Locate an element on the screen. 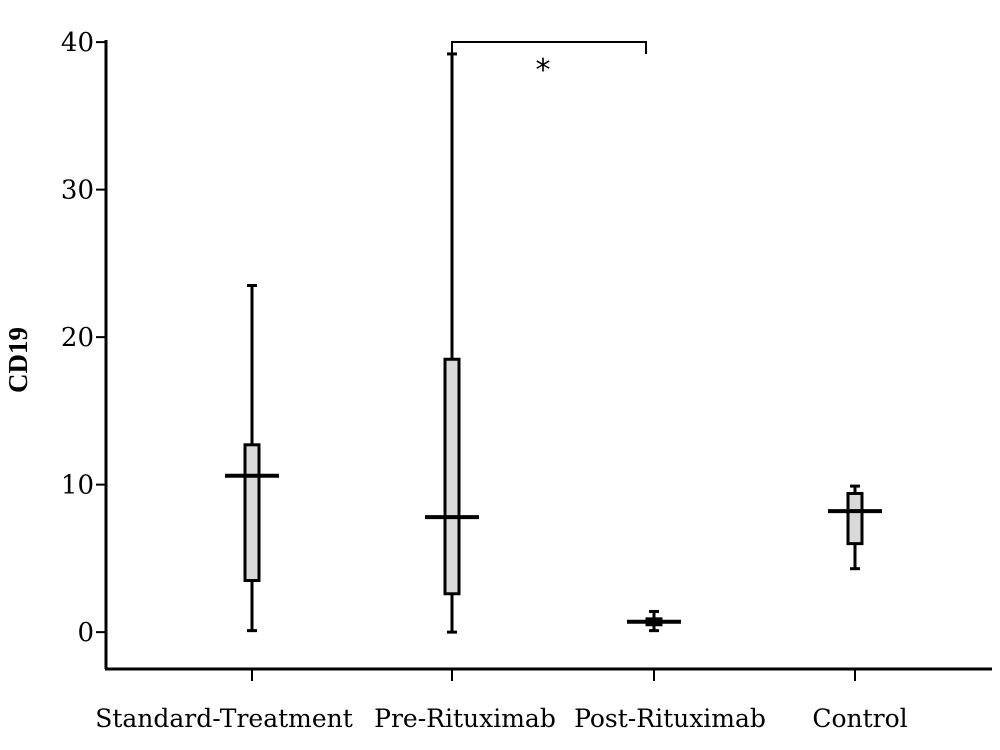 The image size is (1000, 750). y-tick-label: 40 is located at coordinates (77, 43).